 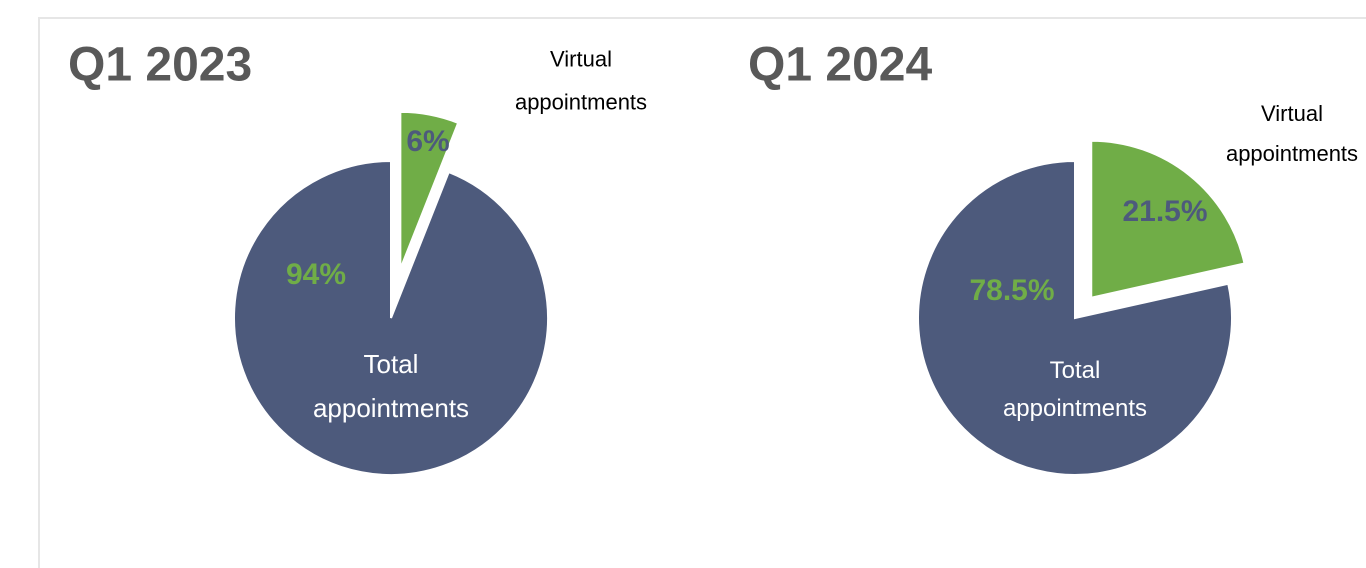 I want to click on data-label: 94%, so click(x=316, y=274).